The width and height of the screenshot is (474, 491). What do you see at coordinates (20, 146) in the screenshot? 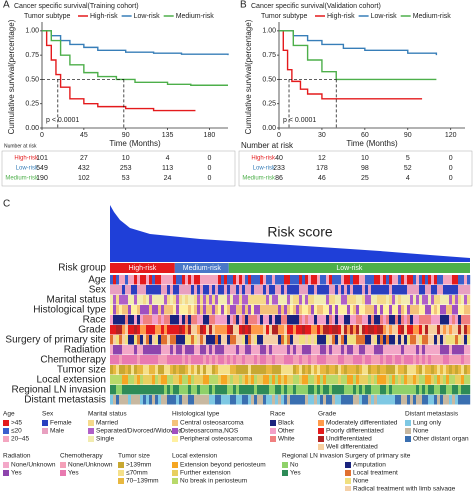
I see `risk-table-title: Number at risk` at bounding box center [20, 146].